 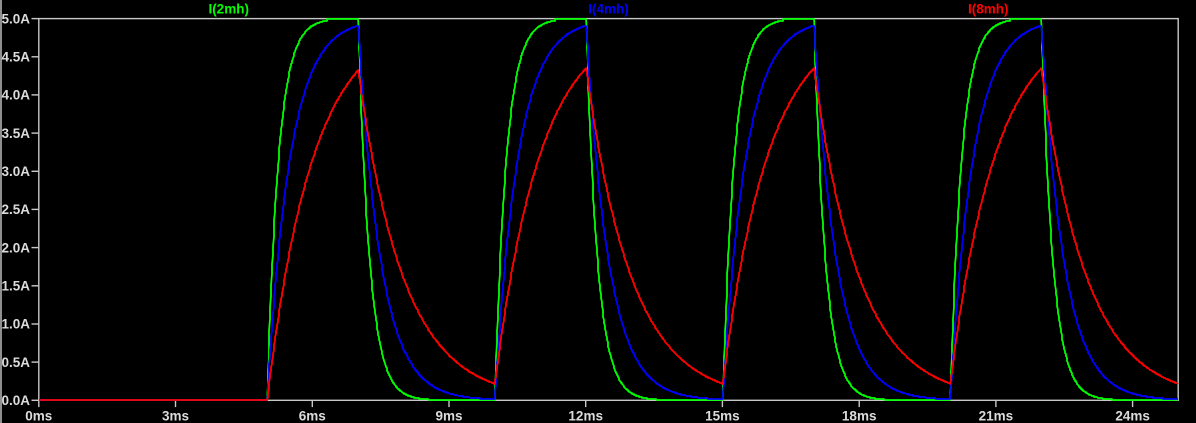 What do you see at coordinates (1132, 415) in the screenshot?
I see `svg-text: 24ms` at bounding box center [1132, 415].